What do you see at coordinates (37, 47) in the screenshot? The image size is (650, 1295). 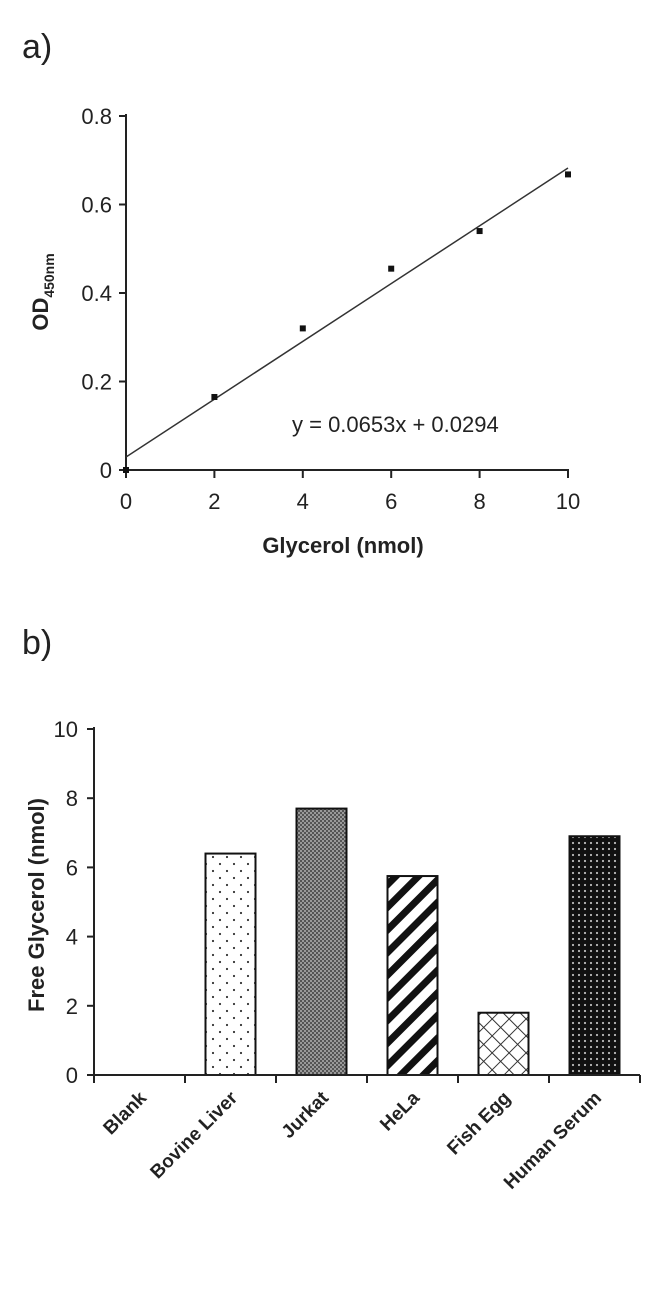 I see `panel-label-a: a)` at bounding box center [37, 47].